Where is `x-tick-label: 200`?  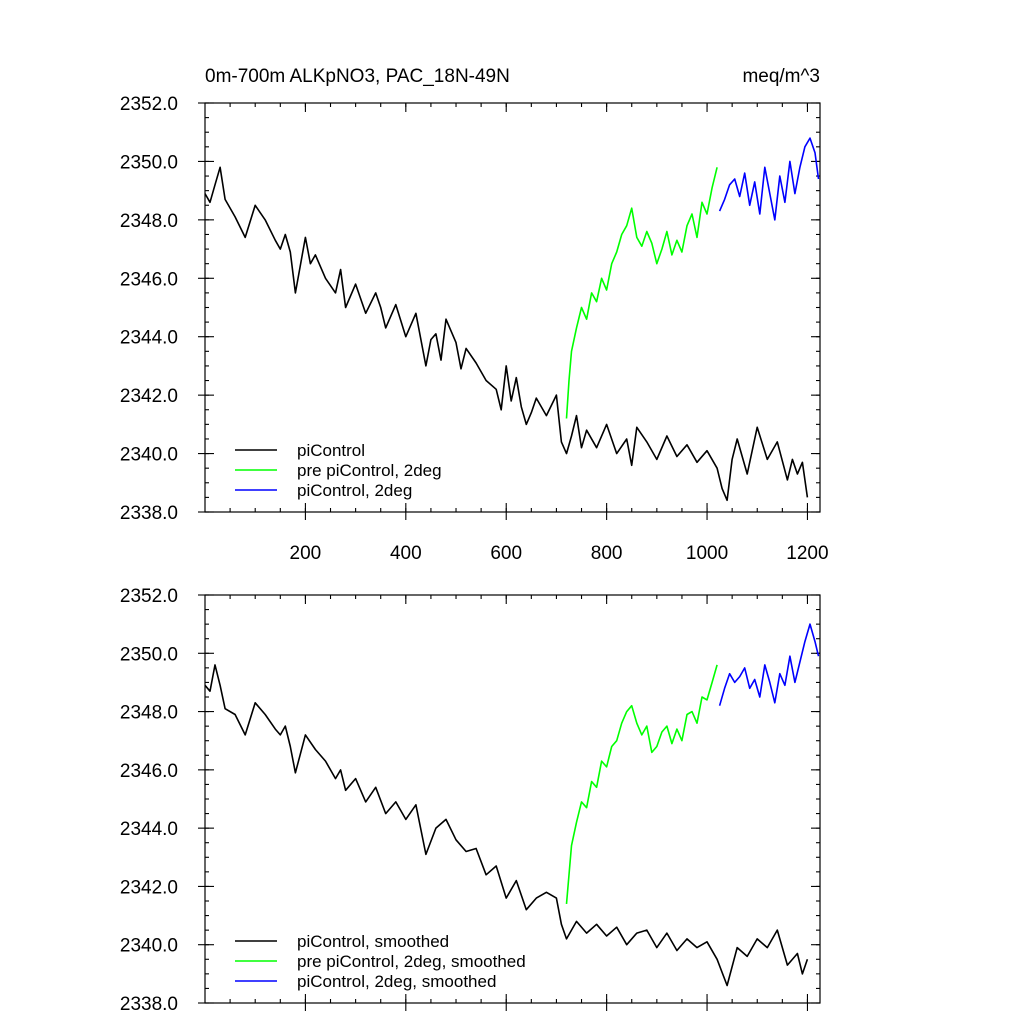
x-tick-label: 200 is located at coordinates (306, 553).